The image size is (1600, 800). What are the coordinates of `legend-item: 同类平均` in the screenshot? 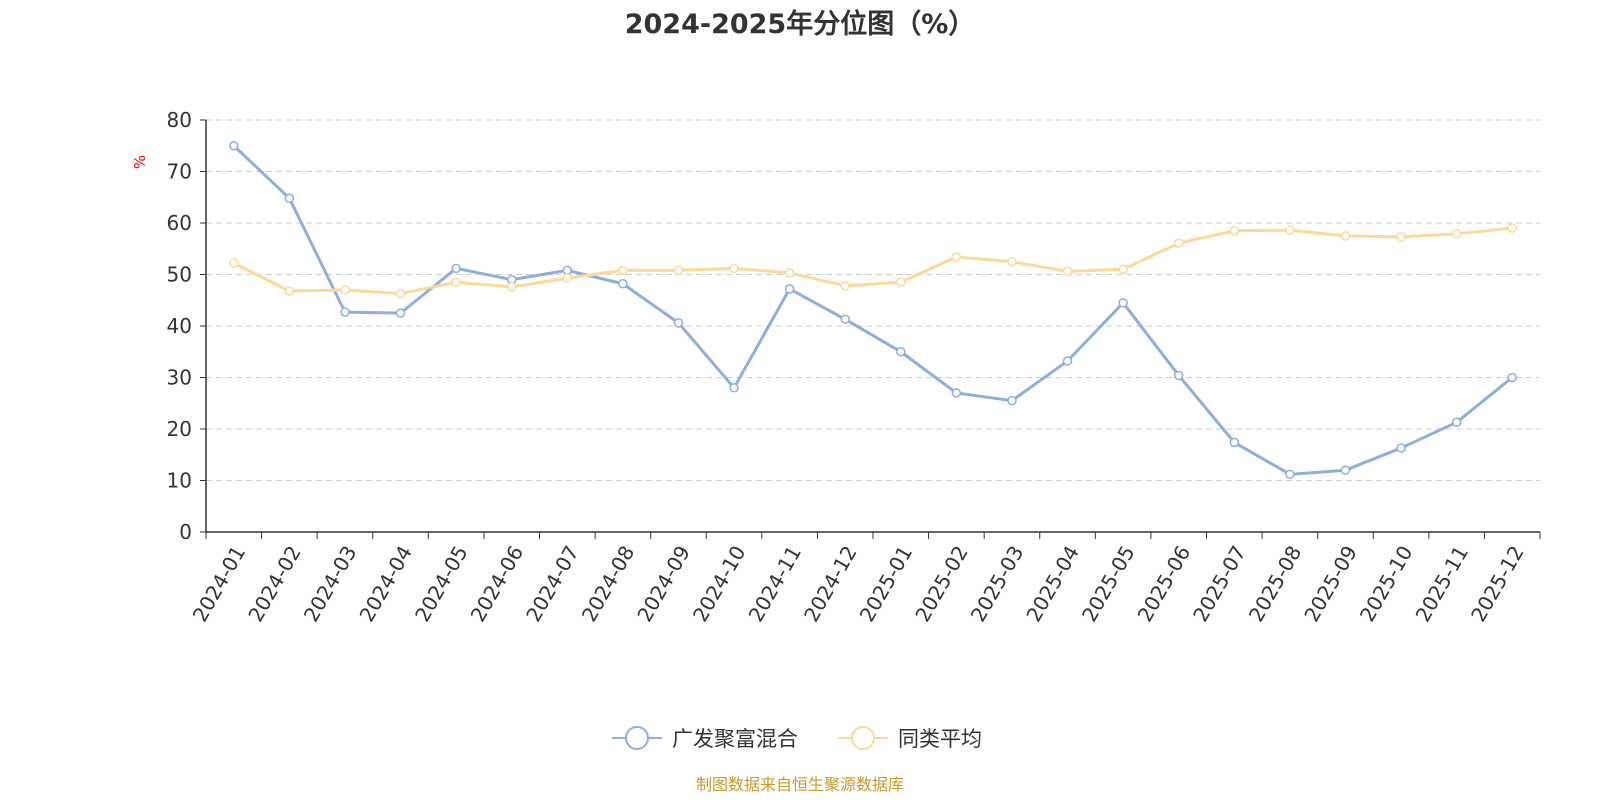 It's located at (910, 738).